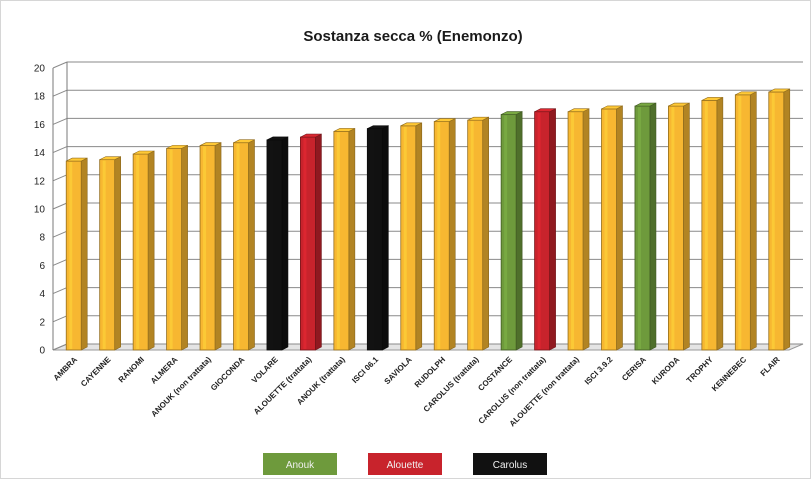  I want to click on chart-floor, so click(428, 347).